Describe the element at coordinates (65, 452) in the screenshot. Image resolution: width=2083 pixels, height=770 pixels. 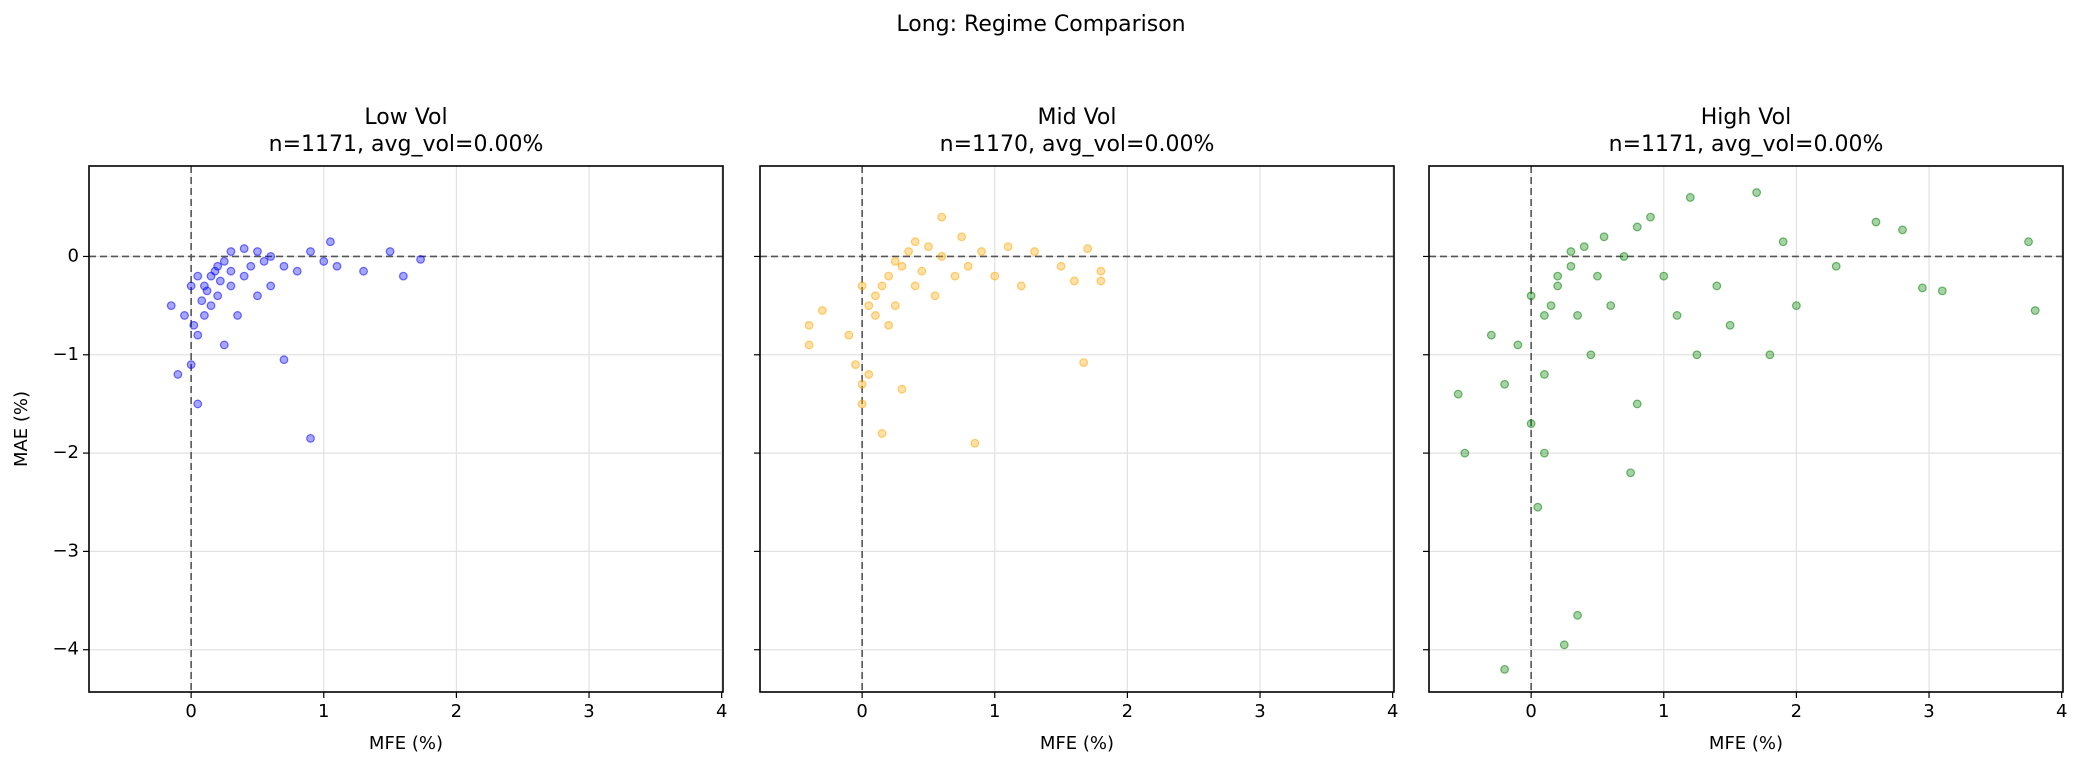
I see `y-tick-label: −2` at that location.